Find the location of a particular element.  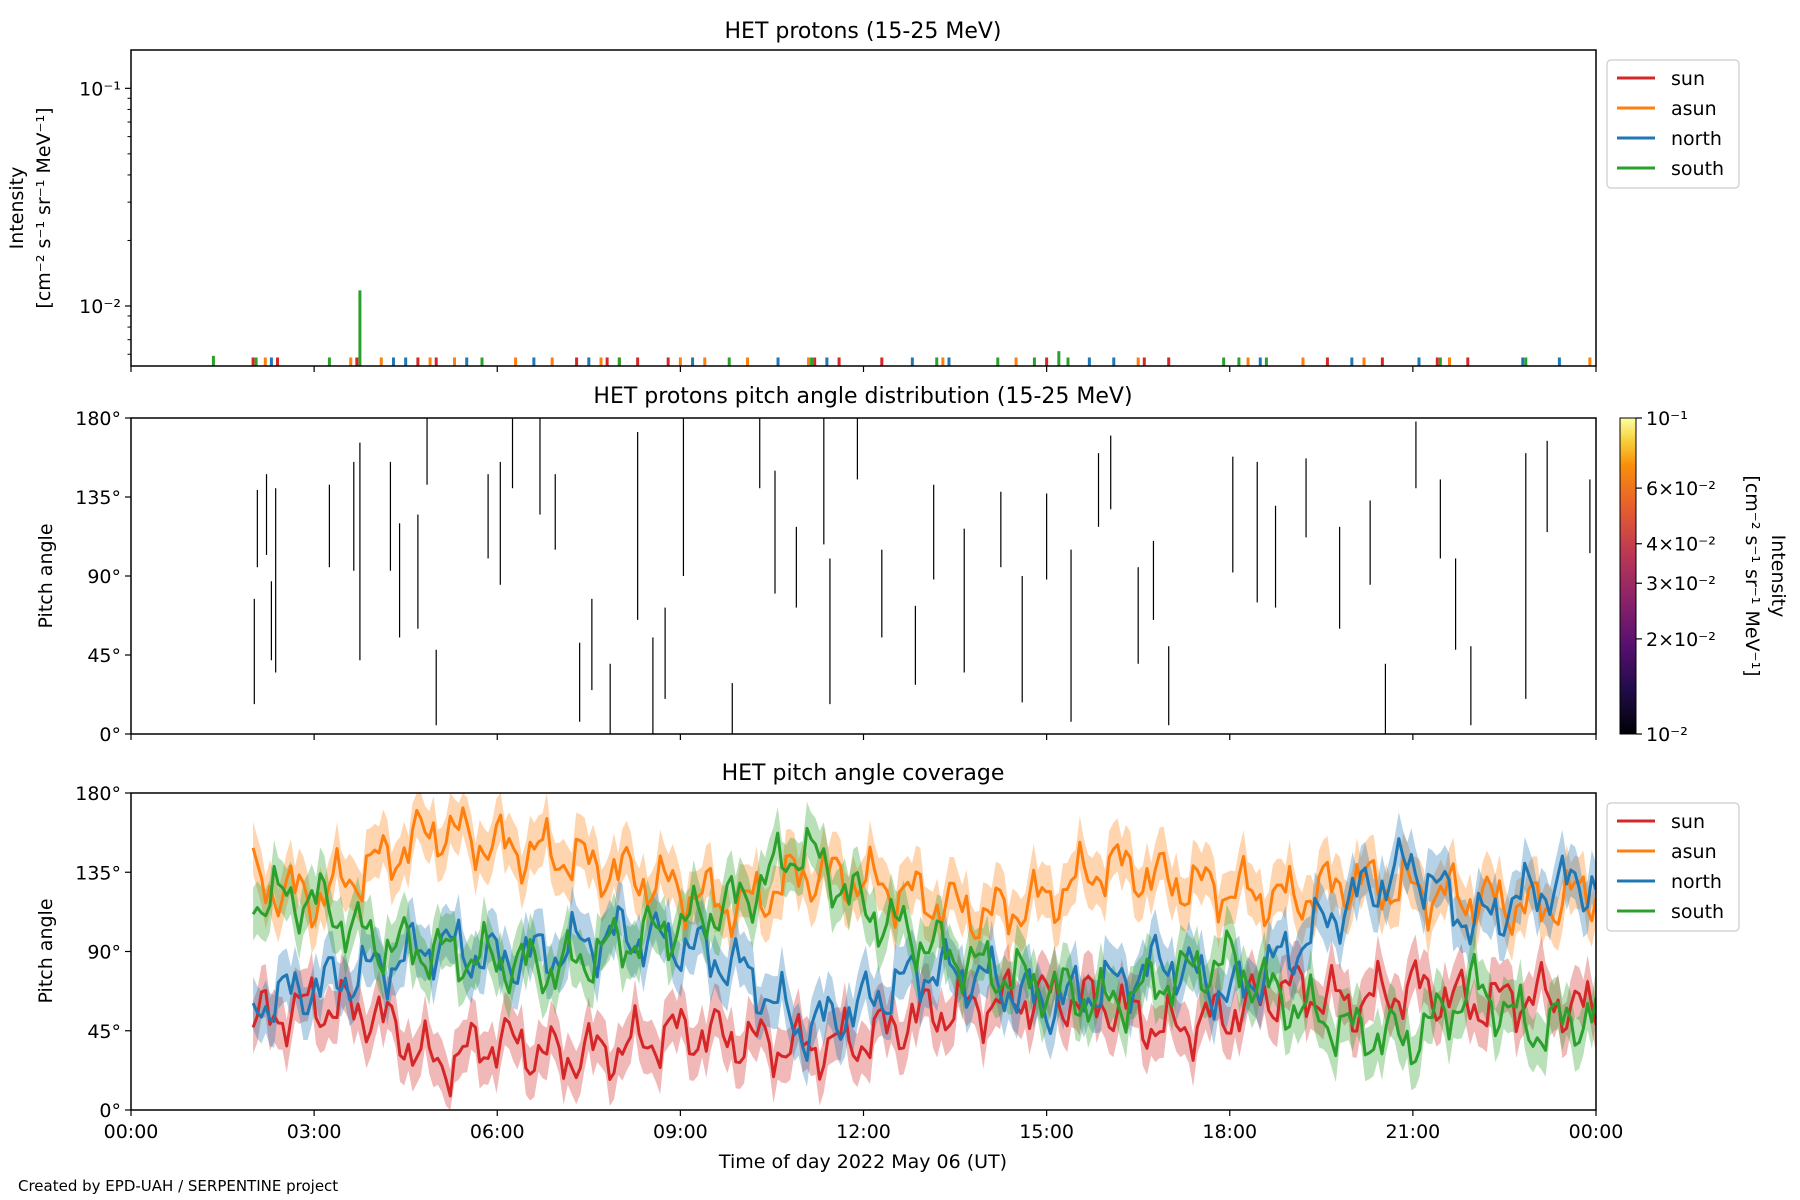

legend-top: sun asun north south is located at coordinates (1673, 124).